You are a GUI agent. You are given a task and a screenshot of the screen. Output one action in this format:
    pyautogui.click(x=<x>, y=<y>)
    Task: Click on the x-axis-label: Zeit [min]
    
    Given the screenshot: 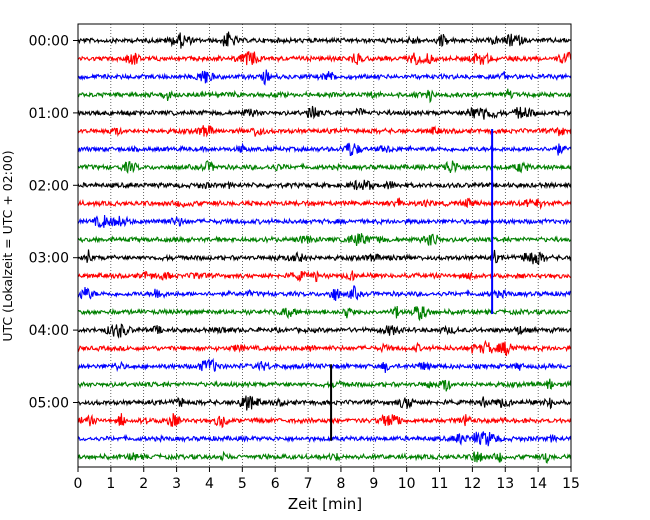 What is the action you would take?
    pyautogui.click(x=325, y=504)
    